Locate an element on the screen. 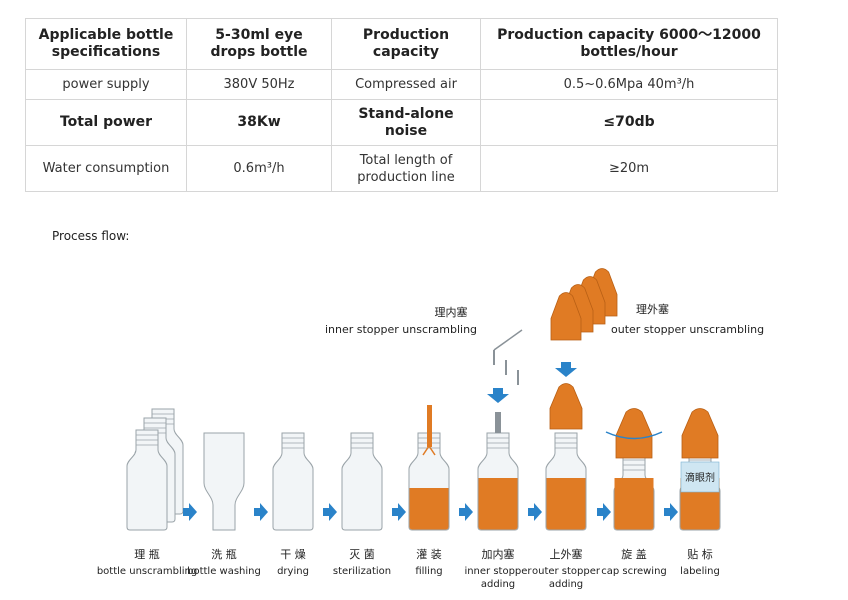 The height and width of the screenshot is (600, 848). step-label-zh: 加内塞 is located at coordinates (498, 554).